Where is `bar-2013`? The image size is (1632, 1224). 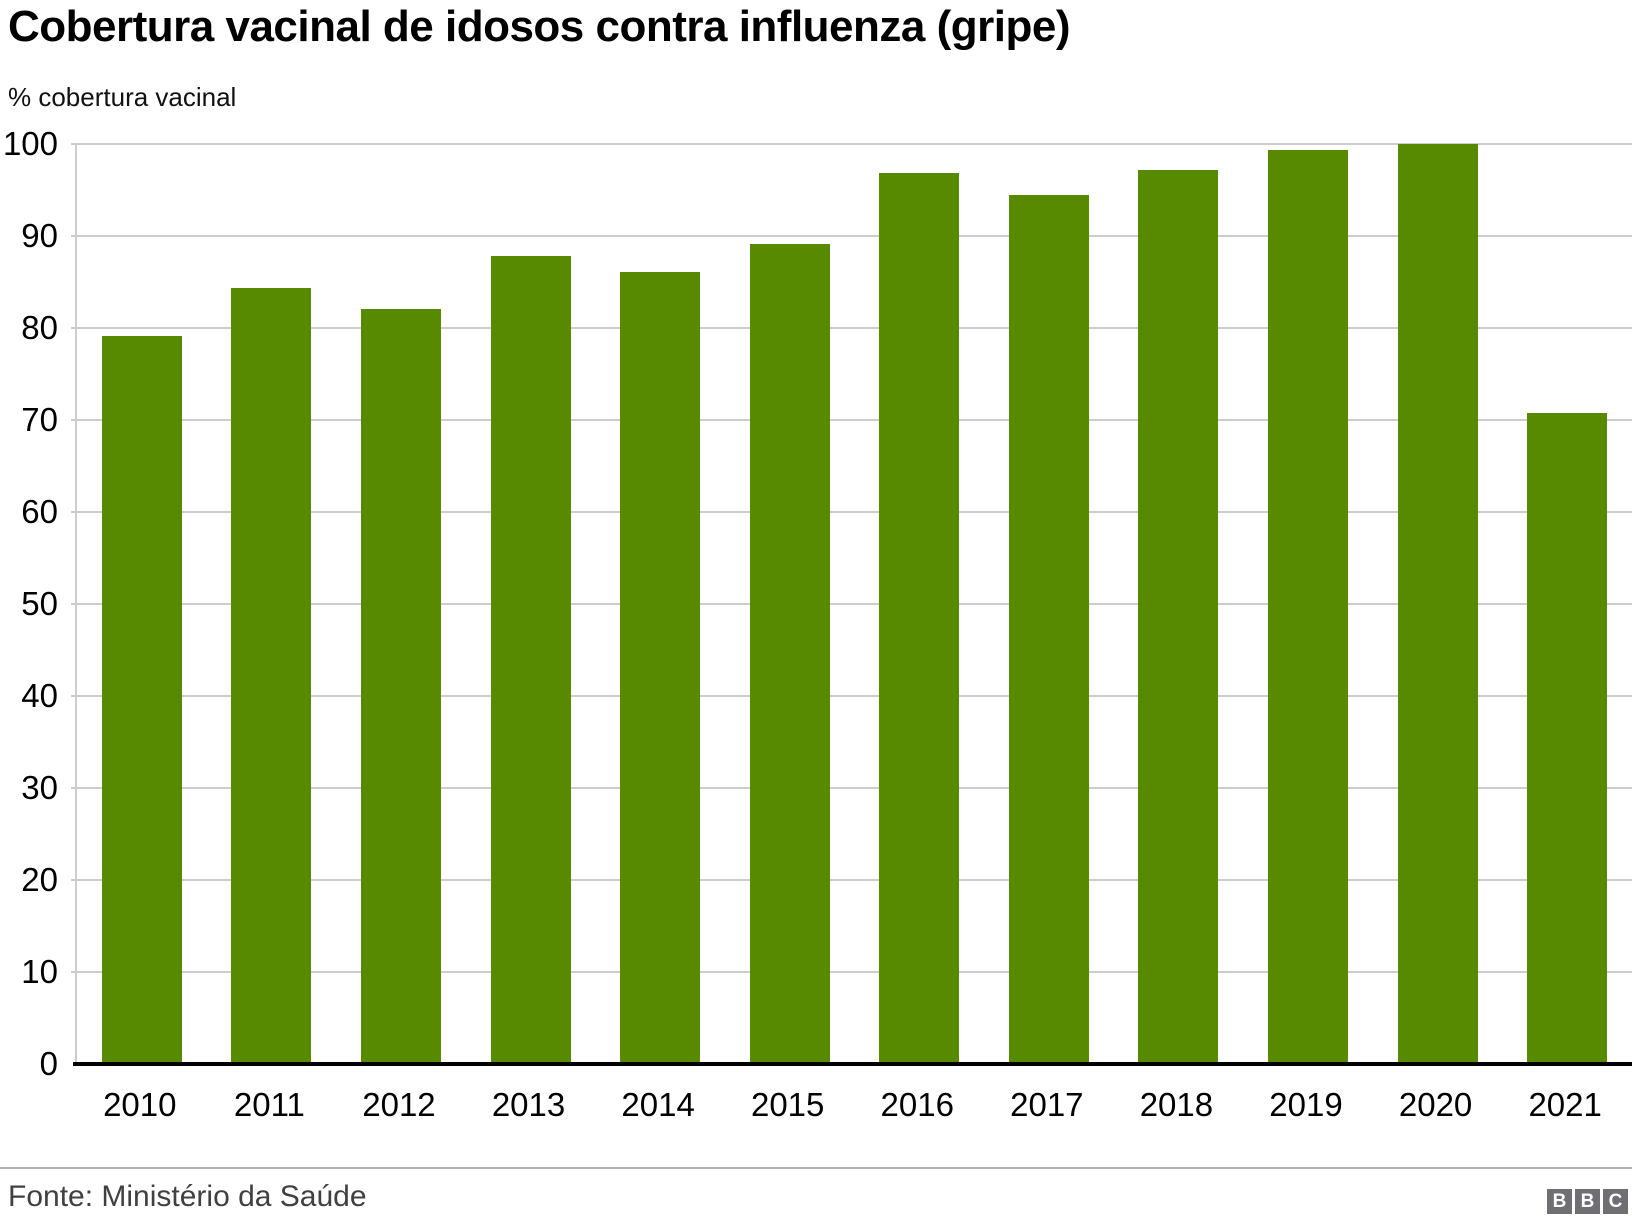 bar-2013 is located at coordinates (530, 660).